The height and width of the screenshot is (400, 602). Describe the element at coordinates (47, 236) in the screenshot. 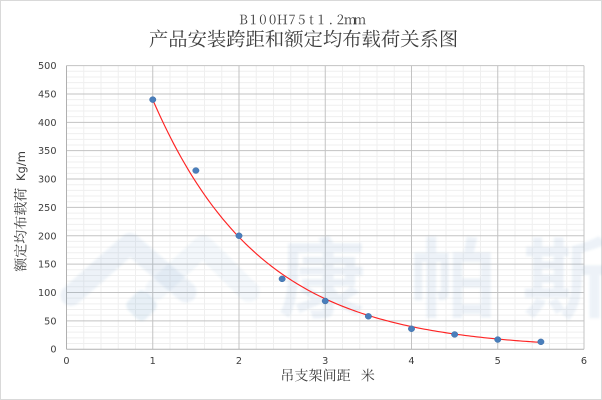

I see `y-tick-label: 200` at that location.